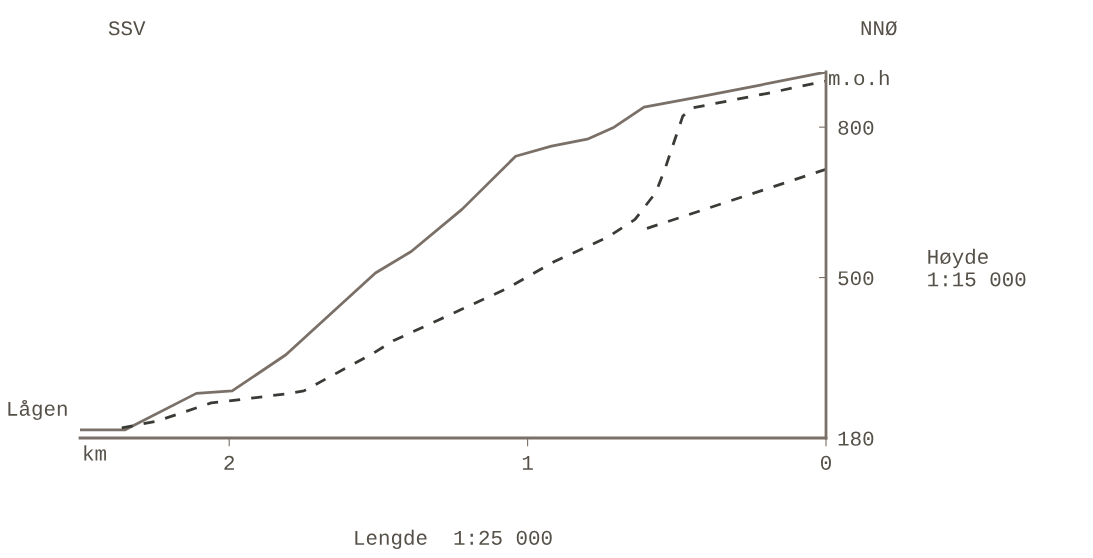 This screenshot has height=558, width=1093. What do you see at coordinates (453, 539) in the screenshot?
I see `x-axis-title: Lengde 1:25 000` at bounding box center [453, 539].